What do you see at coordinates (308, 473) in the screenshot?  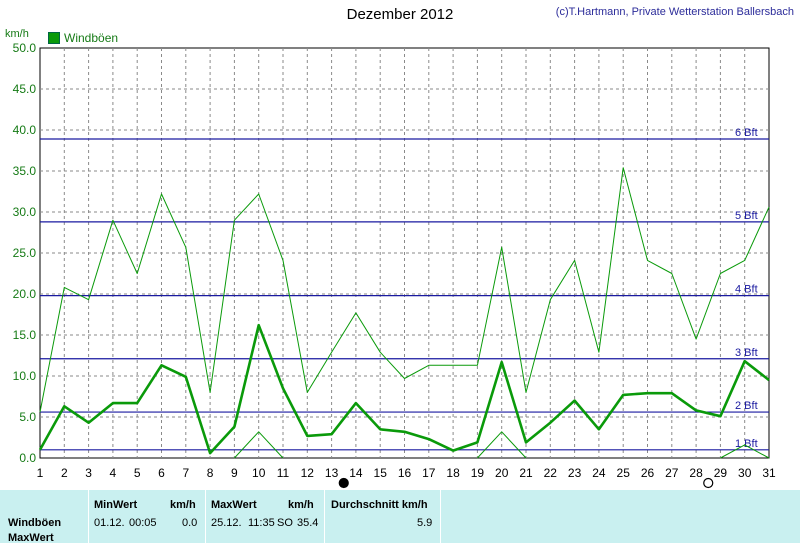 I see `x-tick-label: 12` at bounding box center [308, 473].